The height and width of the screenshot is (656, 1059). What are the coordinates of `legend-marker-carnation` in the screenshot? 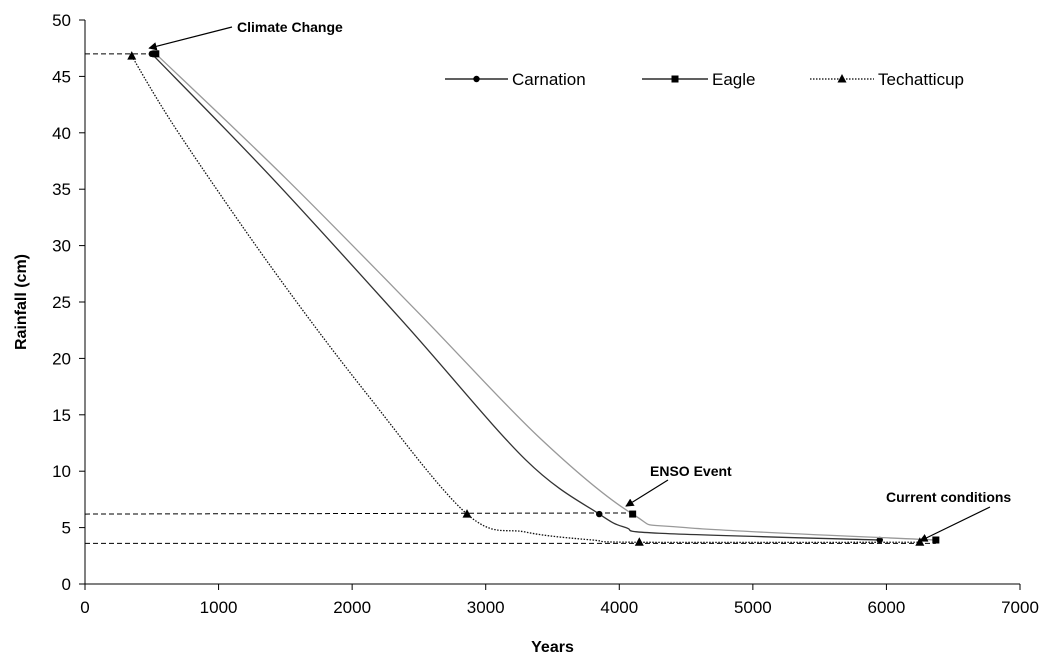 It's located at (476, 79).